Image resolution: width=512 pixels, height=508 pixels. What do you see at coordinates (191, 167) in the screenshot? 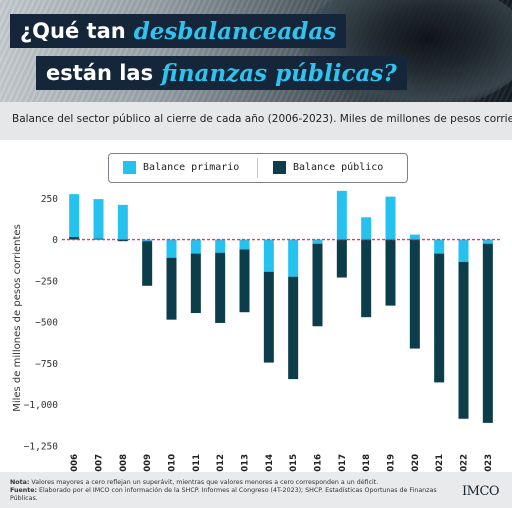
I see `legend-label-primario: Balance primario` at bounding box center [191, 167].